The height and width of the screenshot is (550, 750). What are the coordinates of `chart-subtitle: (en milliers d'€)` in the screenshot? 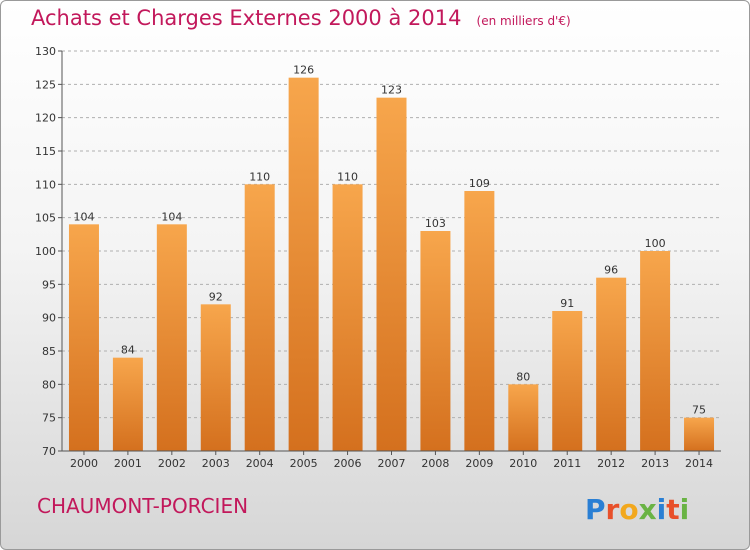 It's located at (523, 21).